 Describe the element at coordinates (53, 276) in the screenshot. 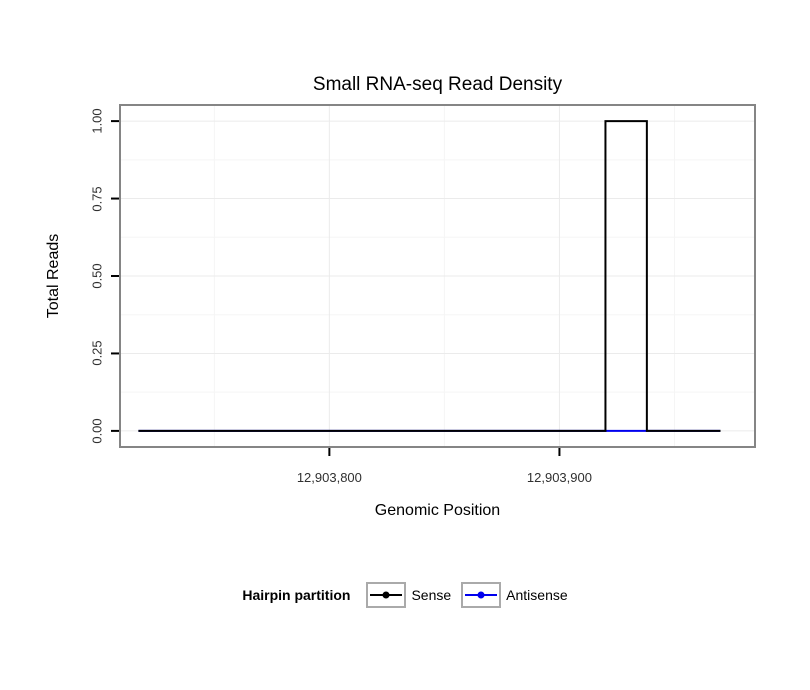

I see `y-axis-label: Total Reads` at that location.